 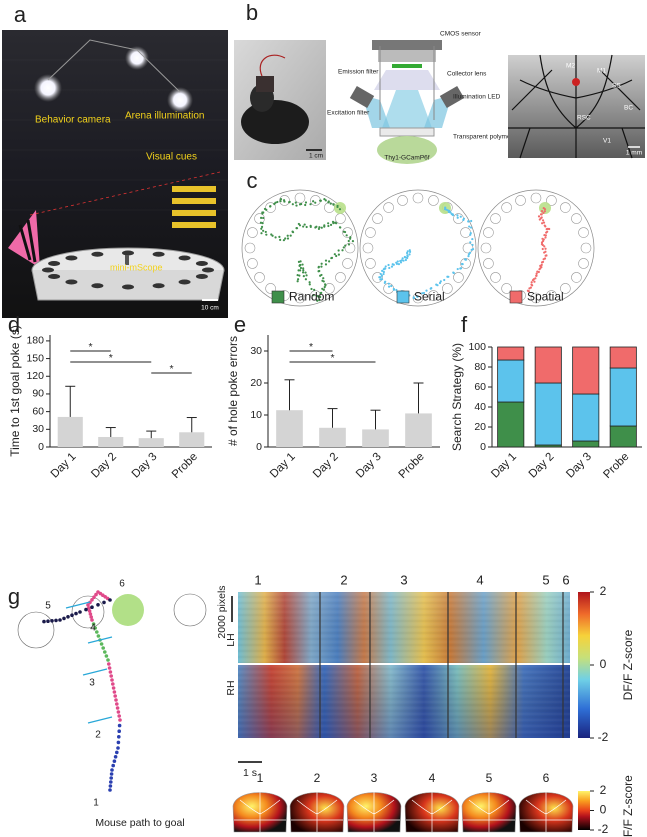 What do you see at coordinates (90, 347) in the screenshot?
I see `significance-label: *` at bounding box center [90, 347].